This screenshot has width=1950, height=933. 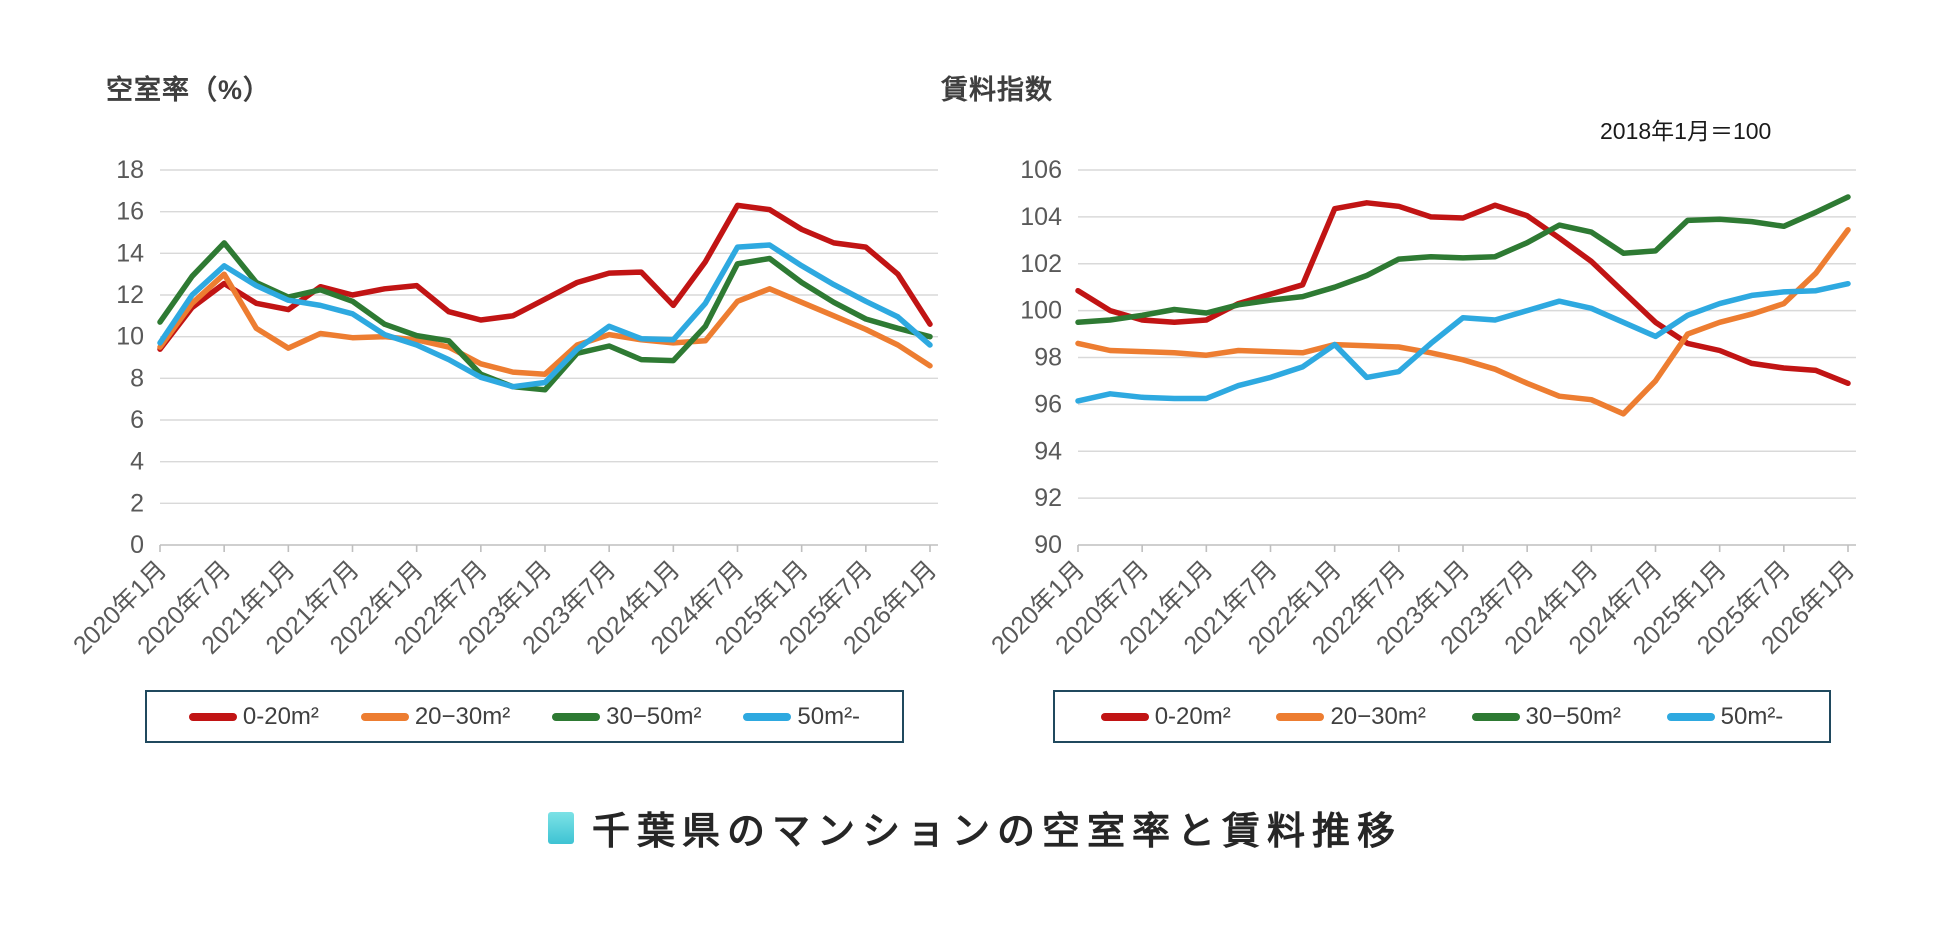 I want to click on rent-index-chart-legend: 0-20m² 20−30m² 30−50m² 50m²-, so click(x=1442, y=716).